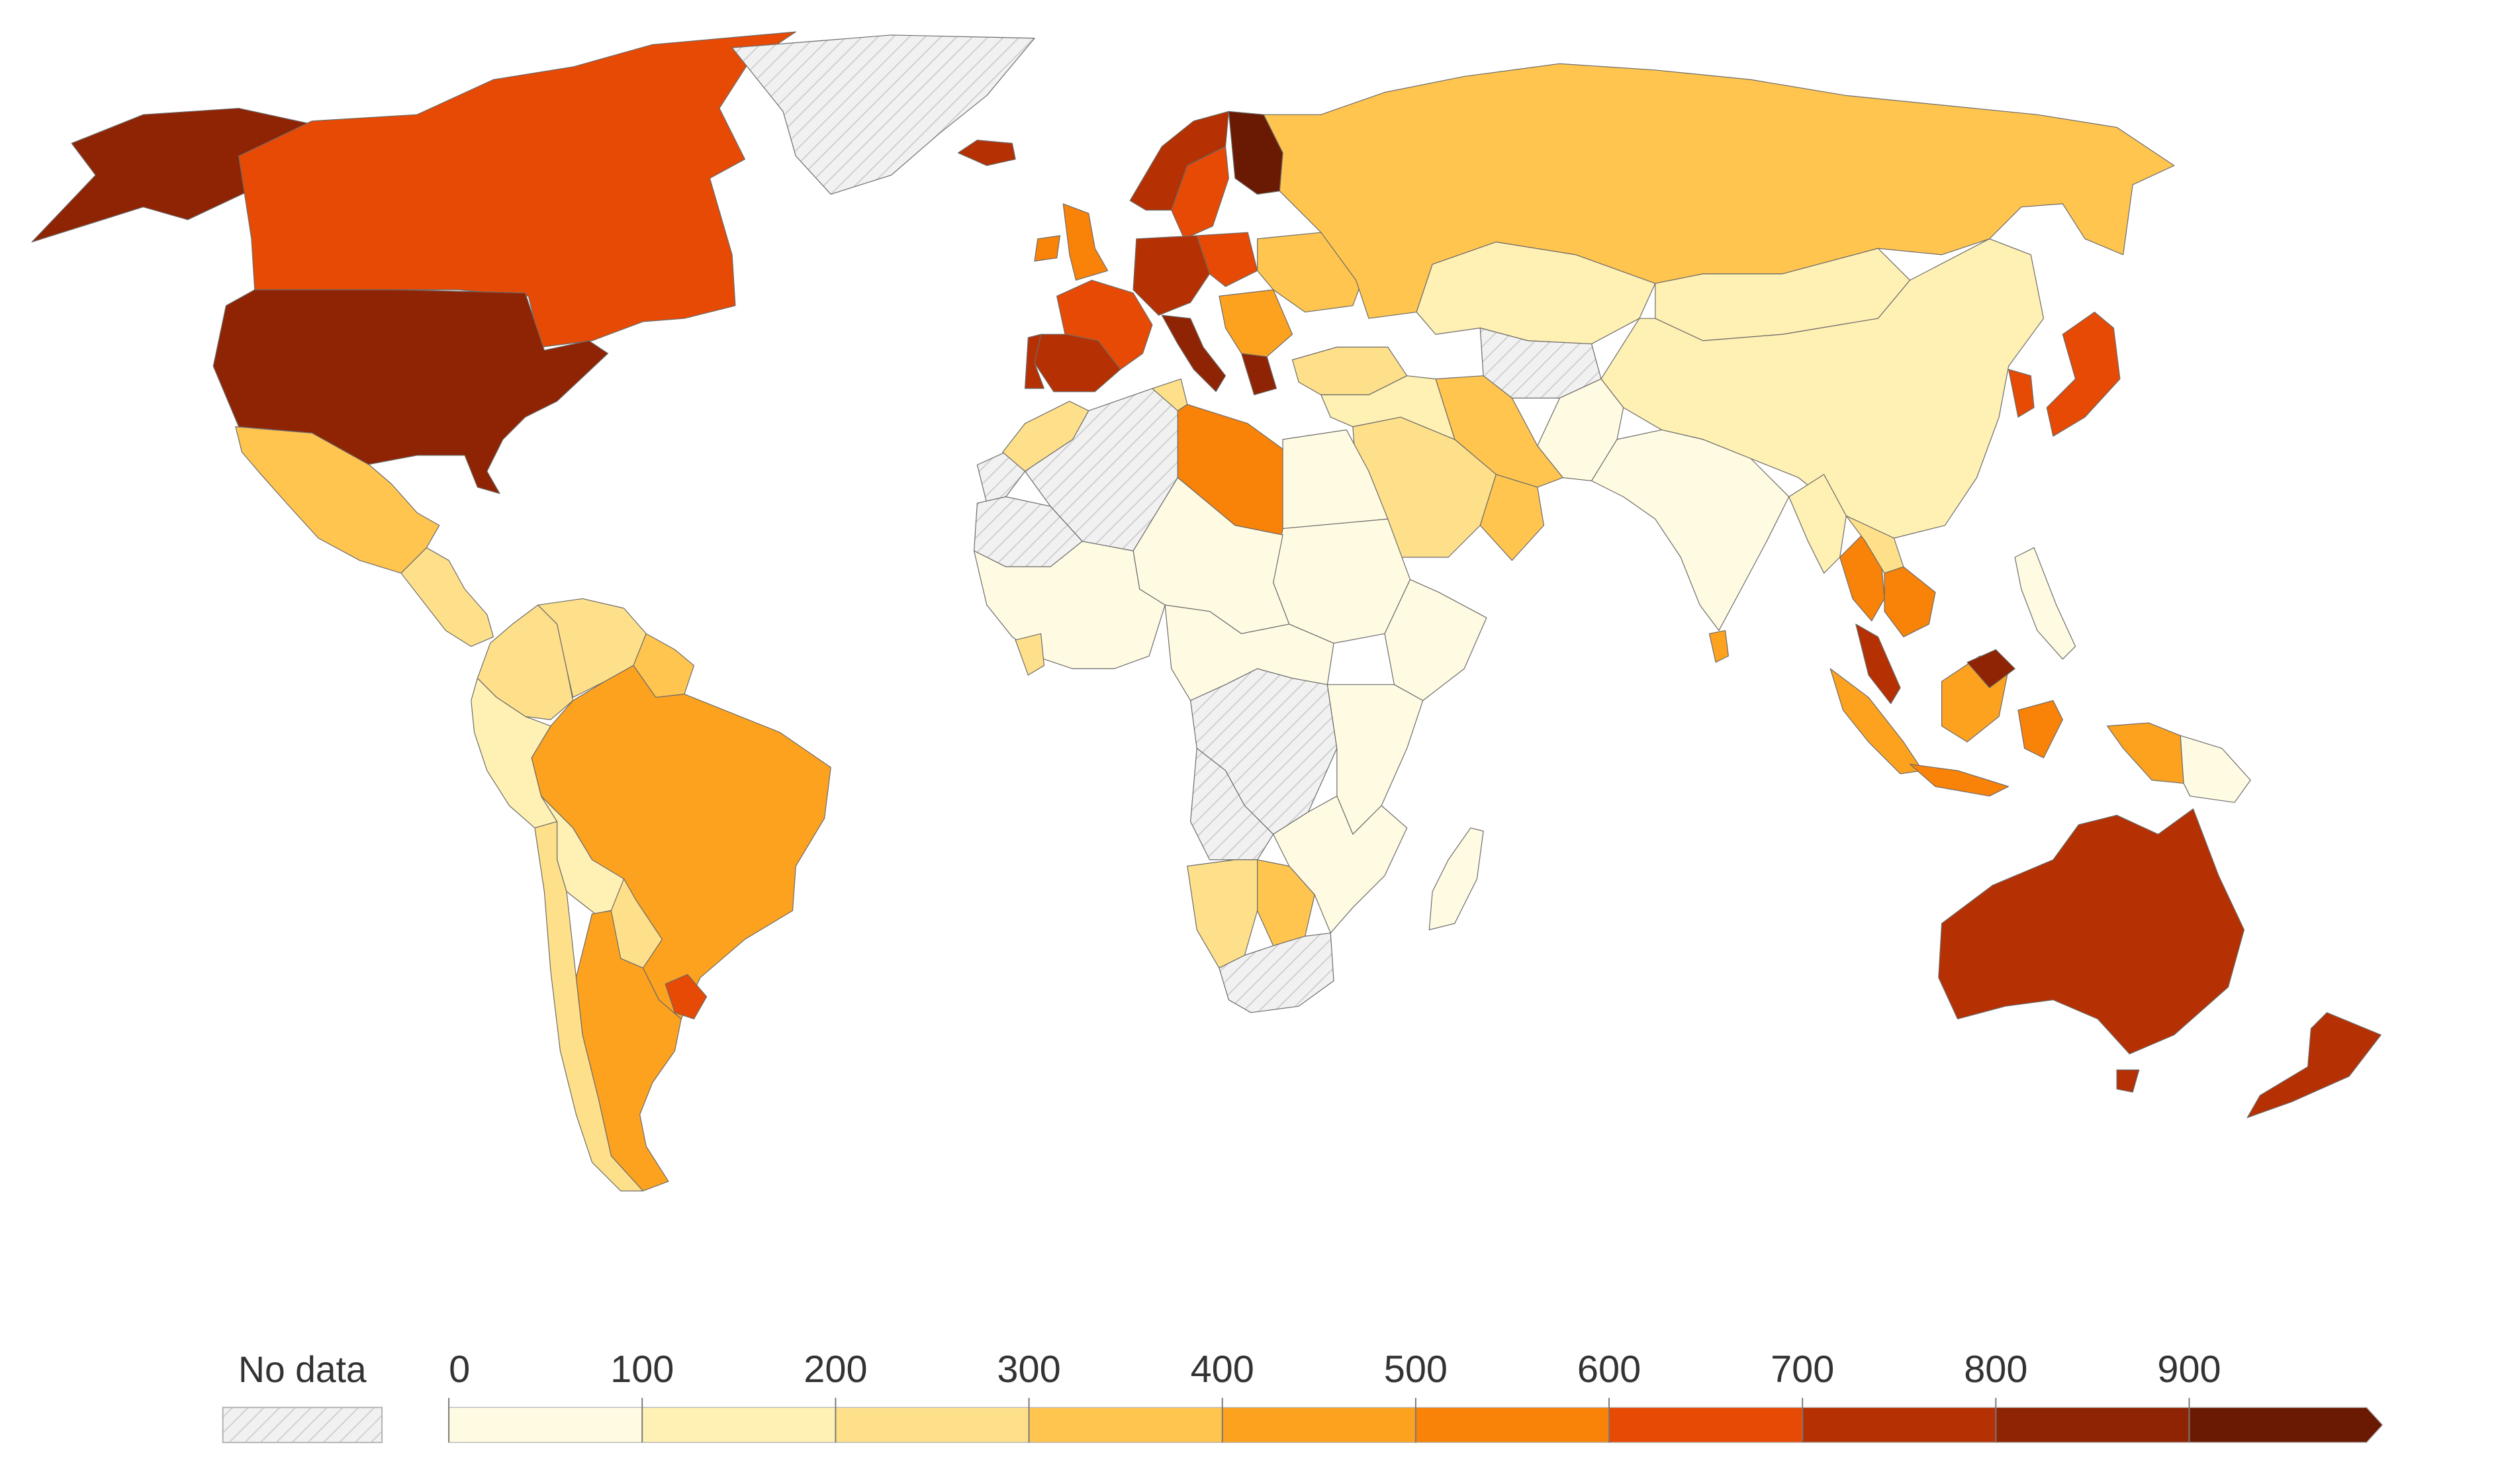  I want to click on region-angola, so click(1232, 804).